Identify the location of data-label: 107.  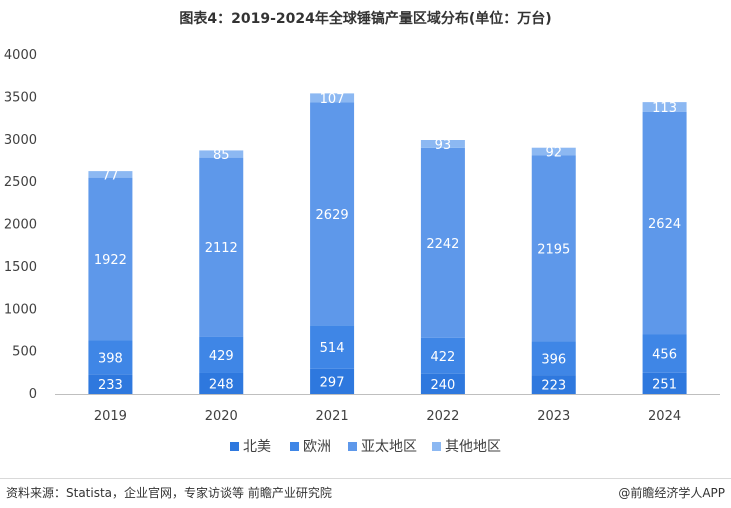
(332, 99).